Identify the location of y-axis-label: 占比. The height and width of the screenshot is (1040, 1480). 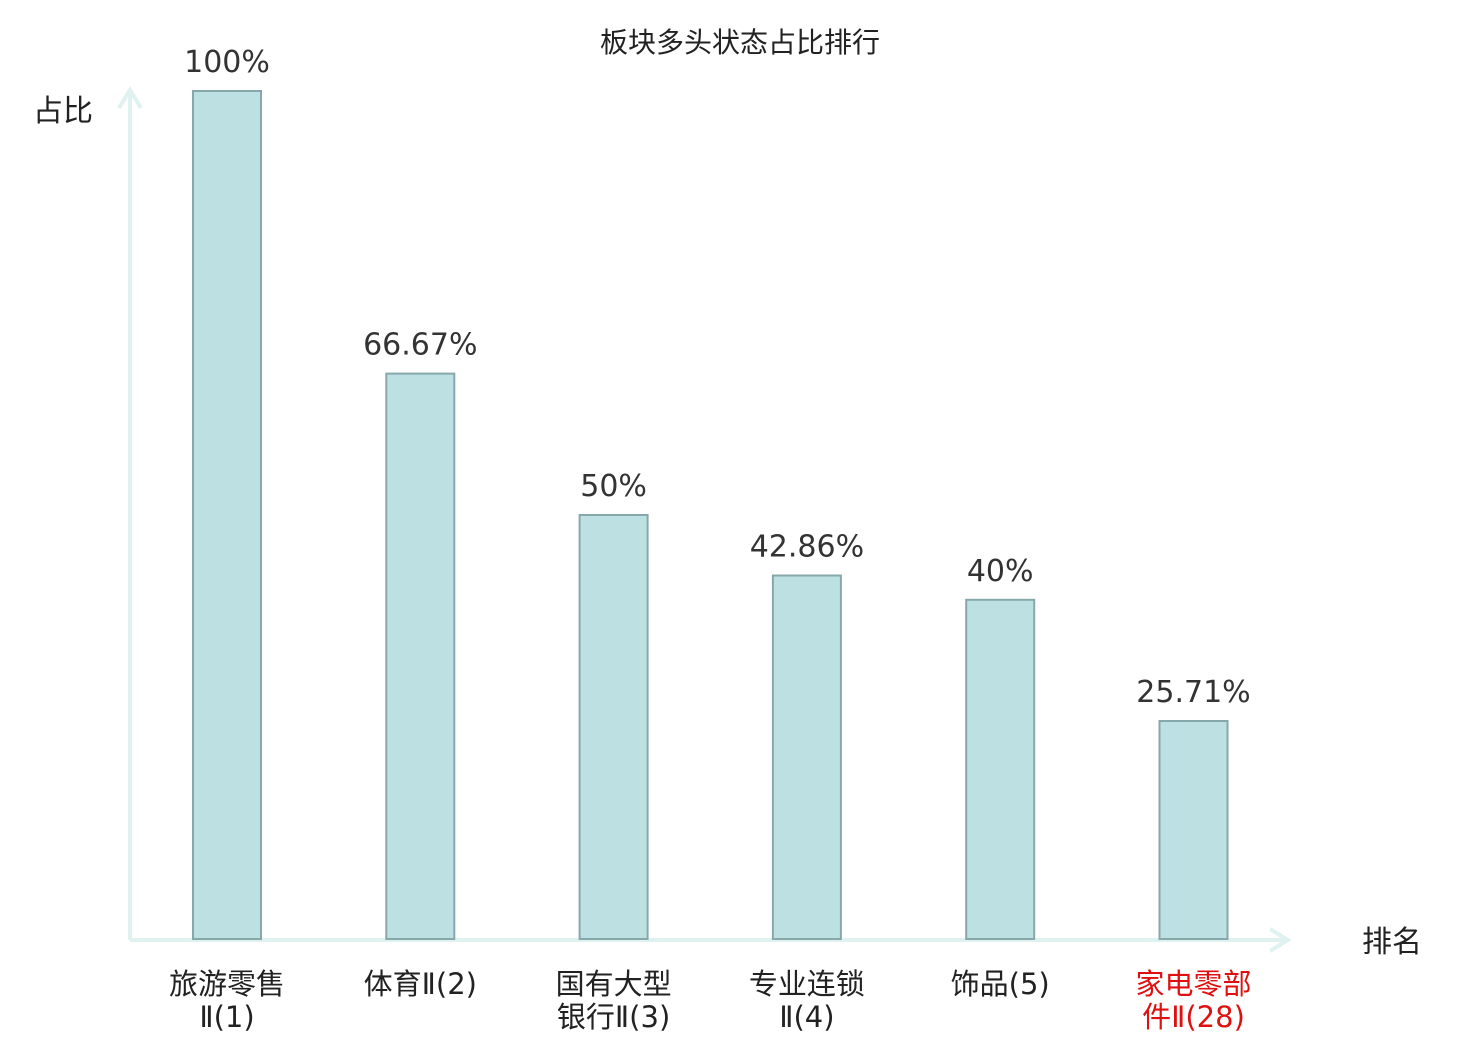
(63, 111).